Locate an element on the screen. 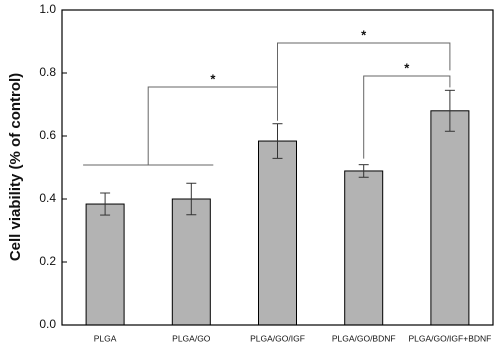  y-tick-label: 1.0 is located at coordinates (47, 9).